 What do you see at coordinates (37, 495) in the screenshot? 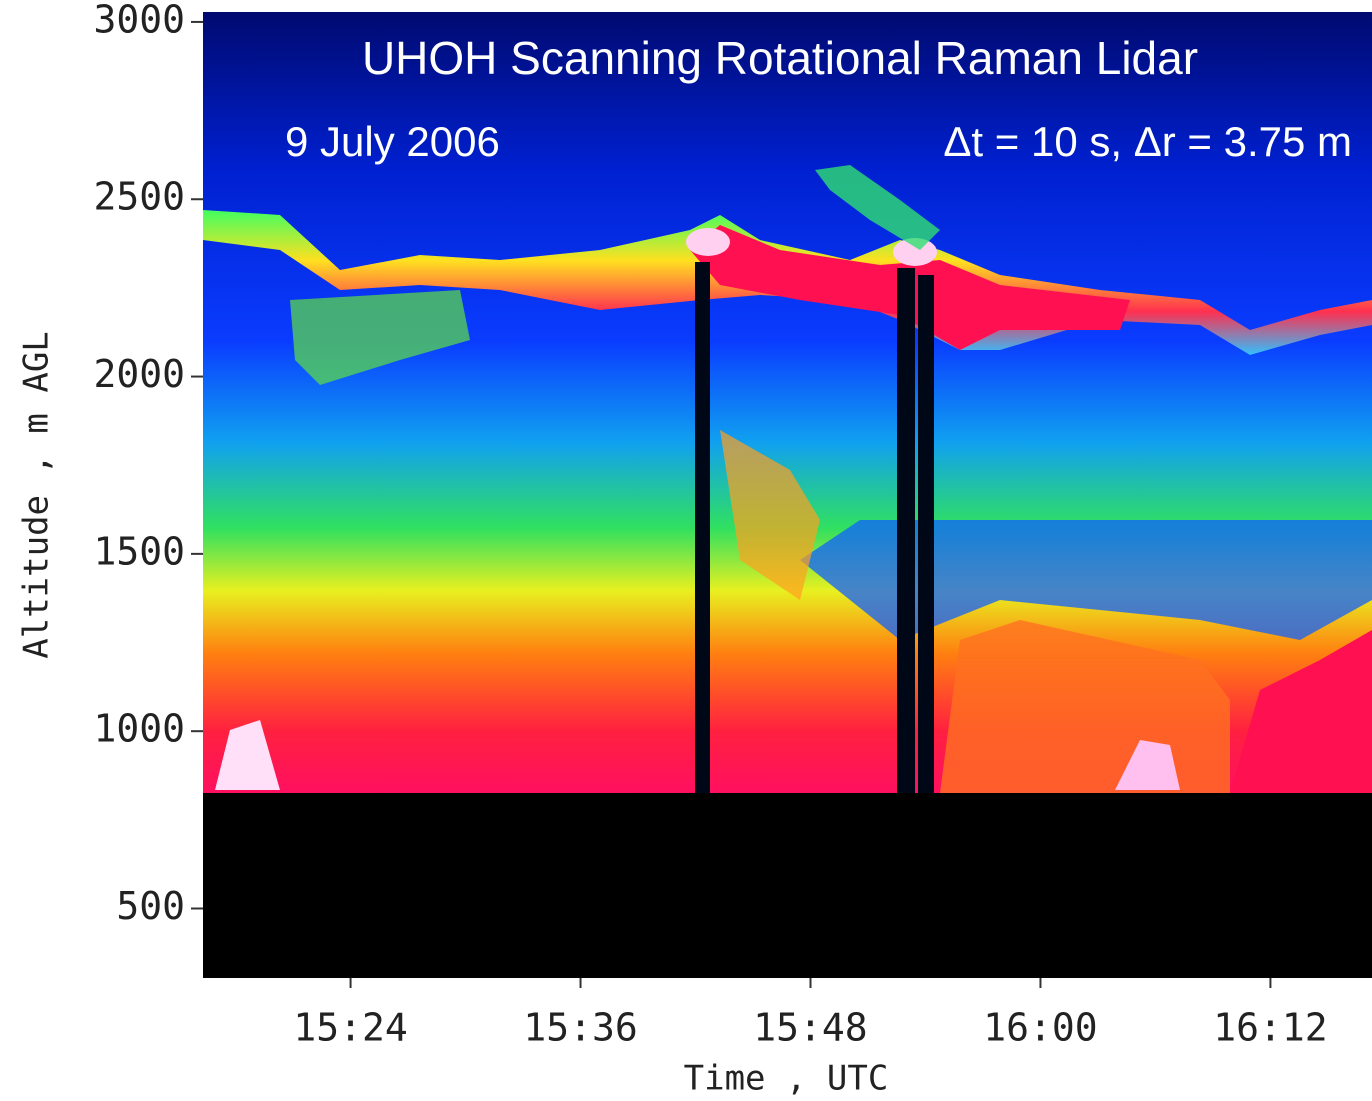
I see `y-axis-label: Altitude , m AGL` at bounding box center [37, 495].